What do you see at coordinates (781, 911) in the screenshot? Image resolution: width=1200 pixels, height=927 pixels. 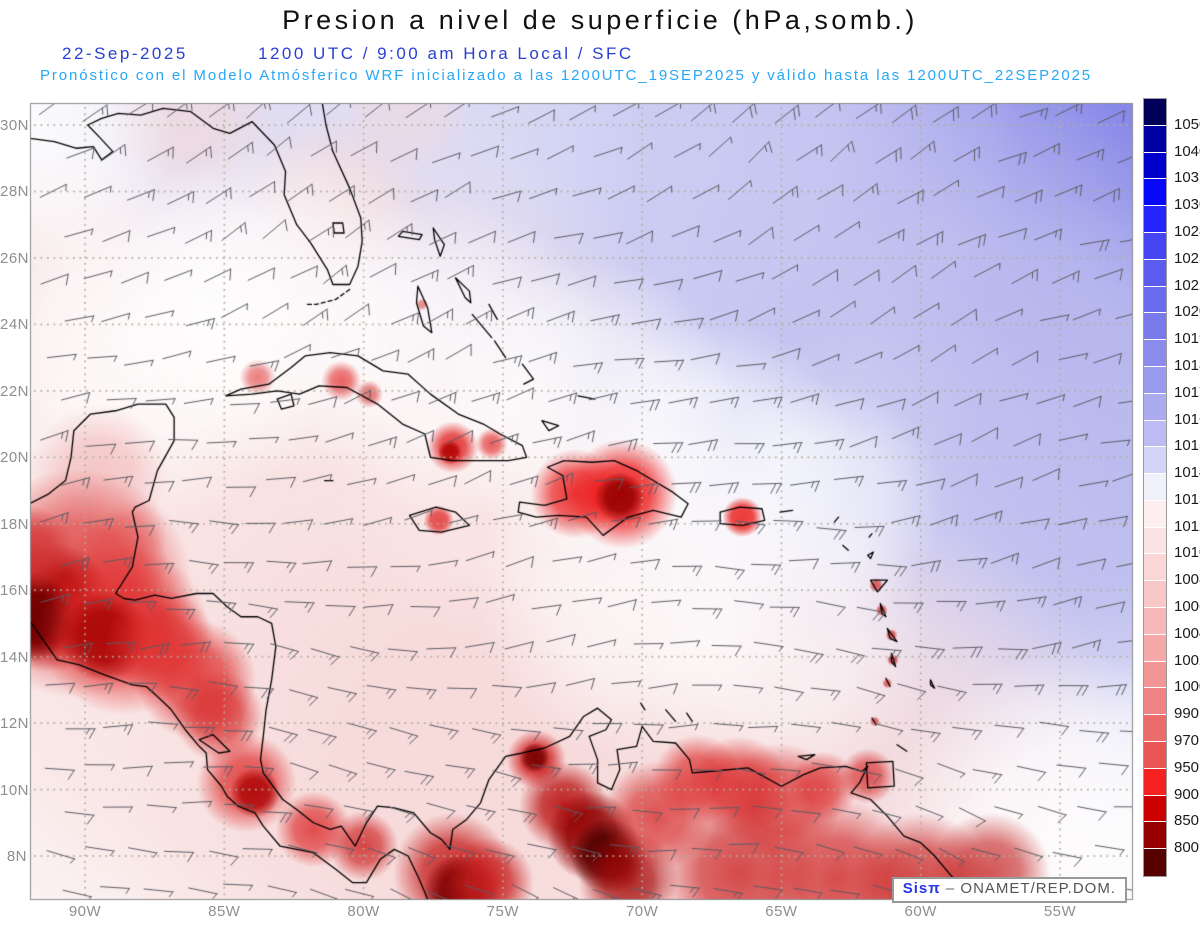 I see `x-axis-label: 65W` at bounding box center [781, 911].